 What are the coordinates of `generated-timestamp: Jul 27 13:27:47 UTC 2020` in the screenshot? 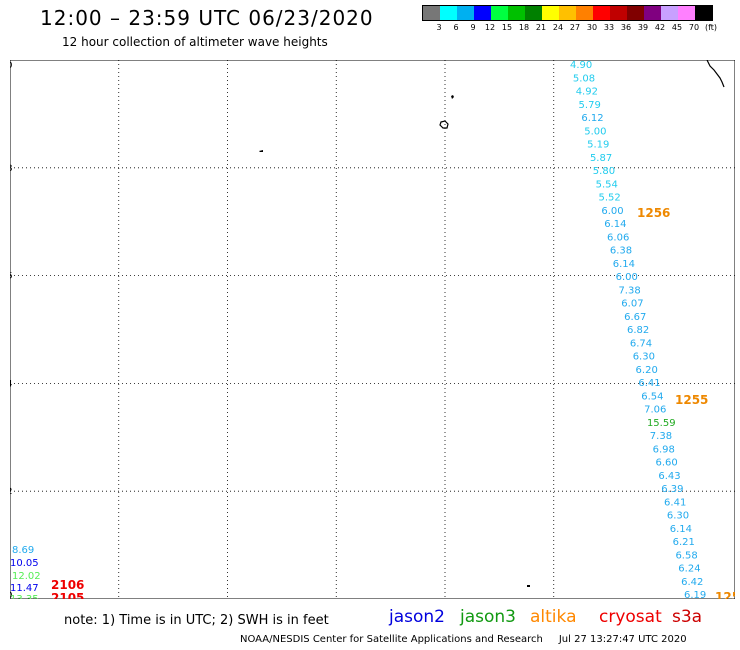 It's located at (622, 639).